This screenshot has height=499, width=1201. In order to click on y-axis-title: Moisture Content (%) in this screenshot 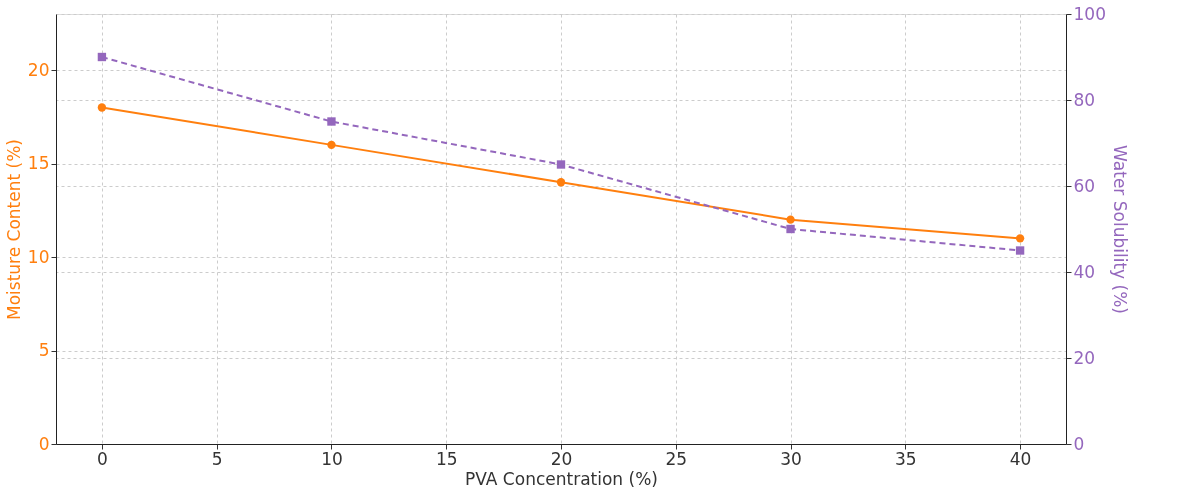, I will do `click(13, 229)`.